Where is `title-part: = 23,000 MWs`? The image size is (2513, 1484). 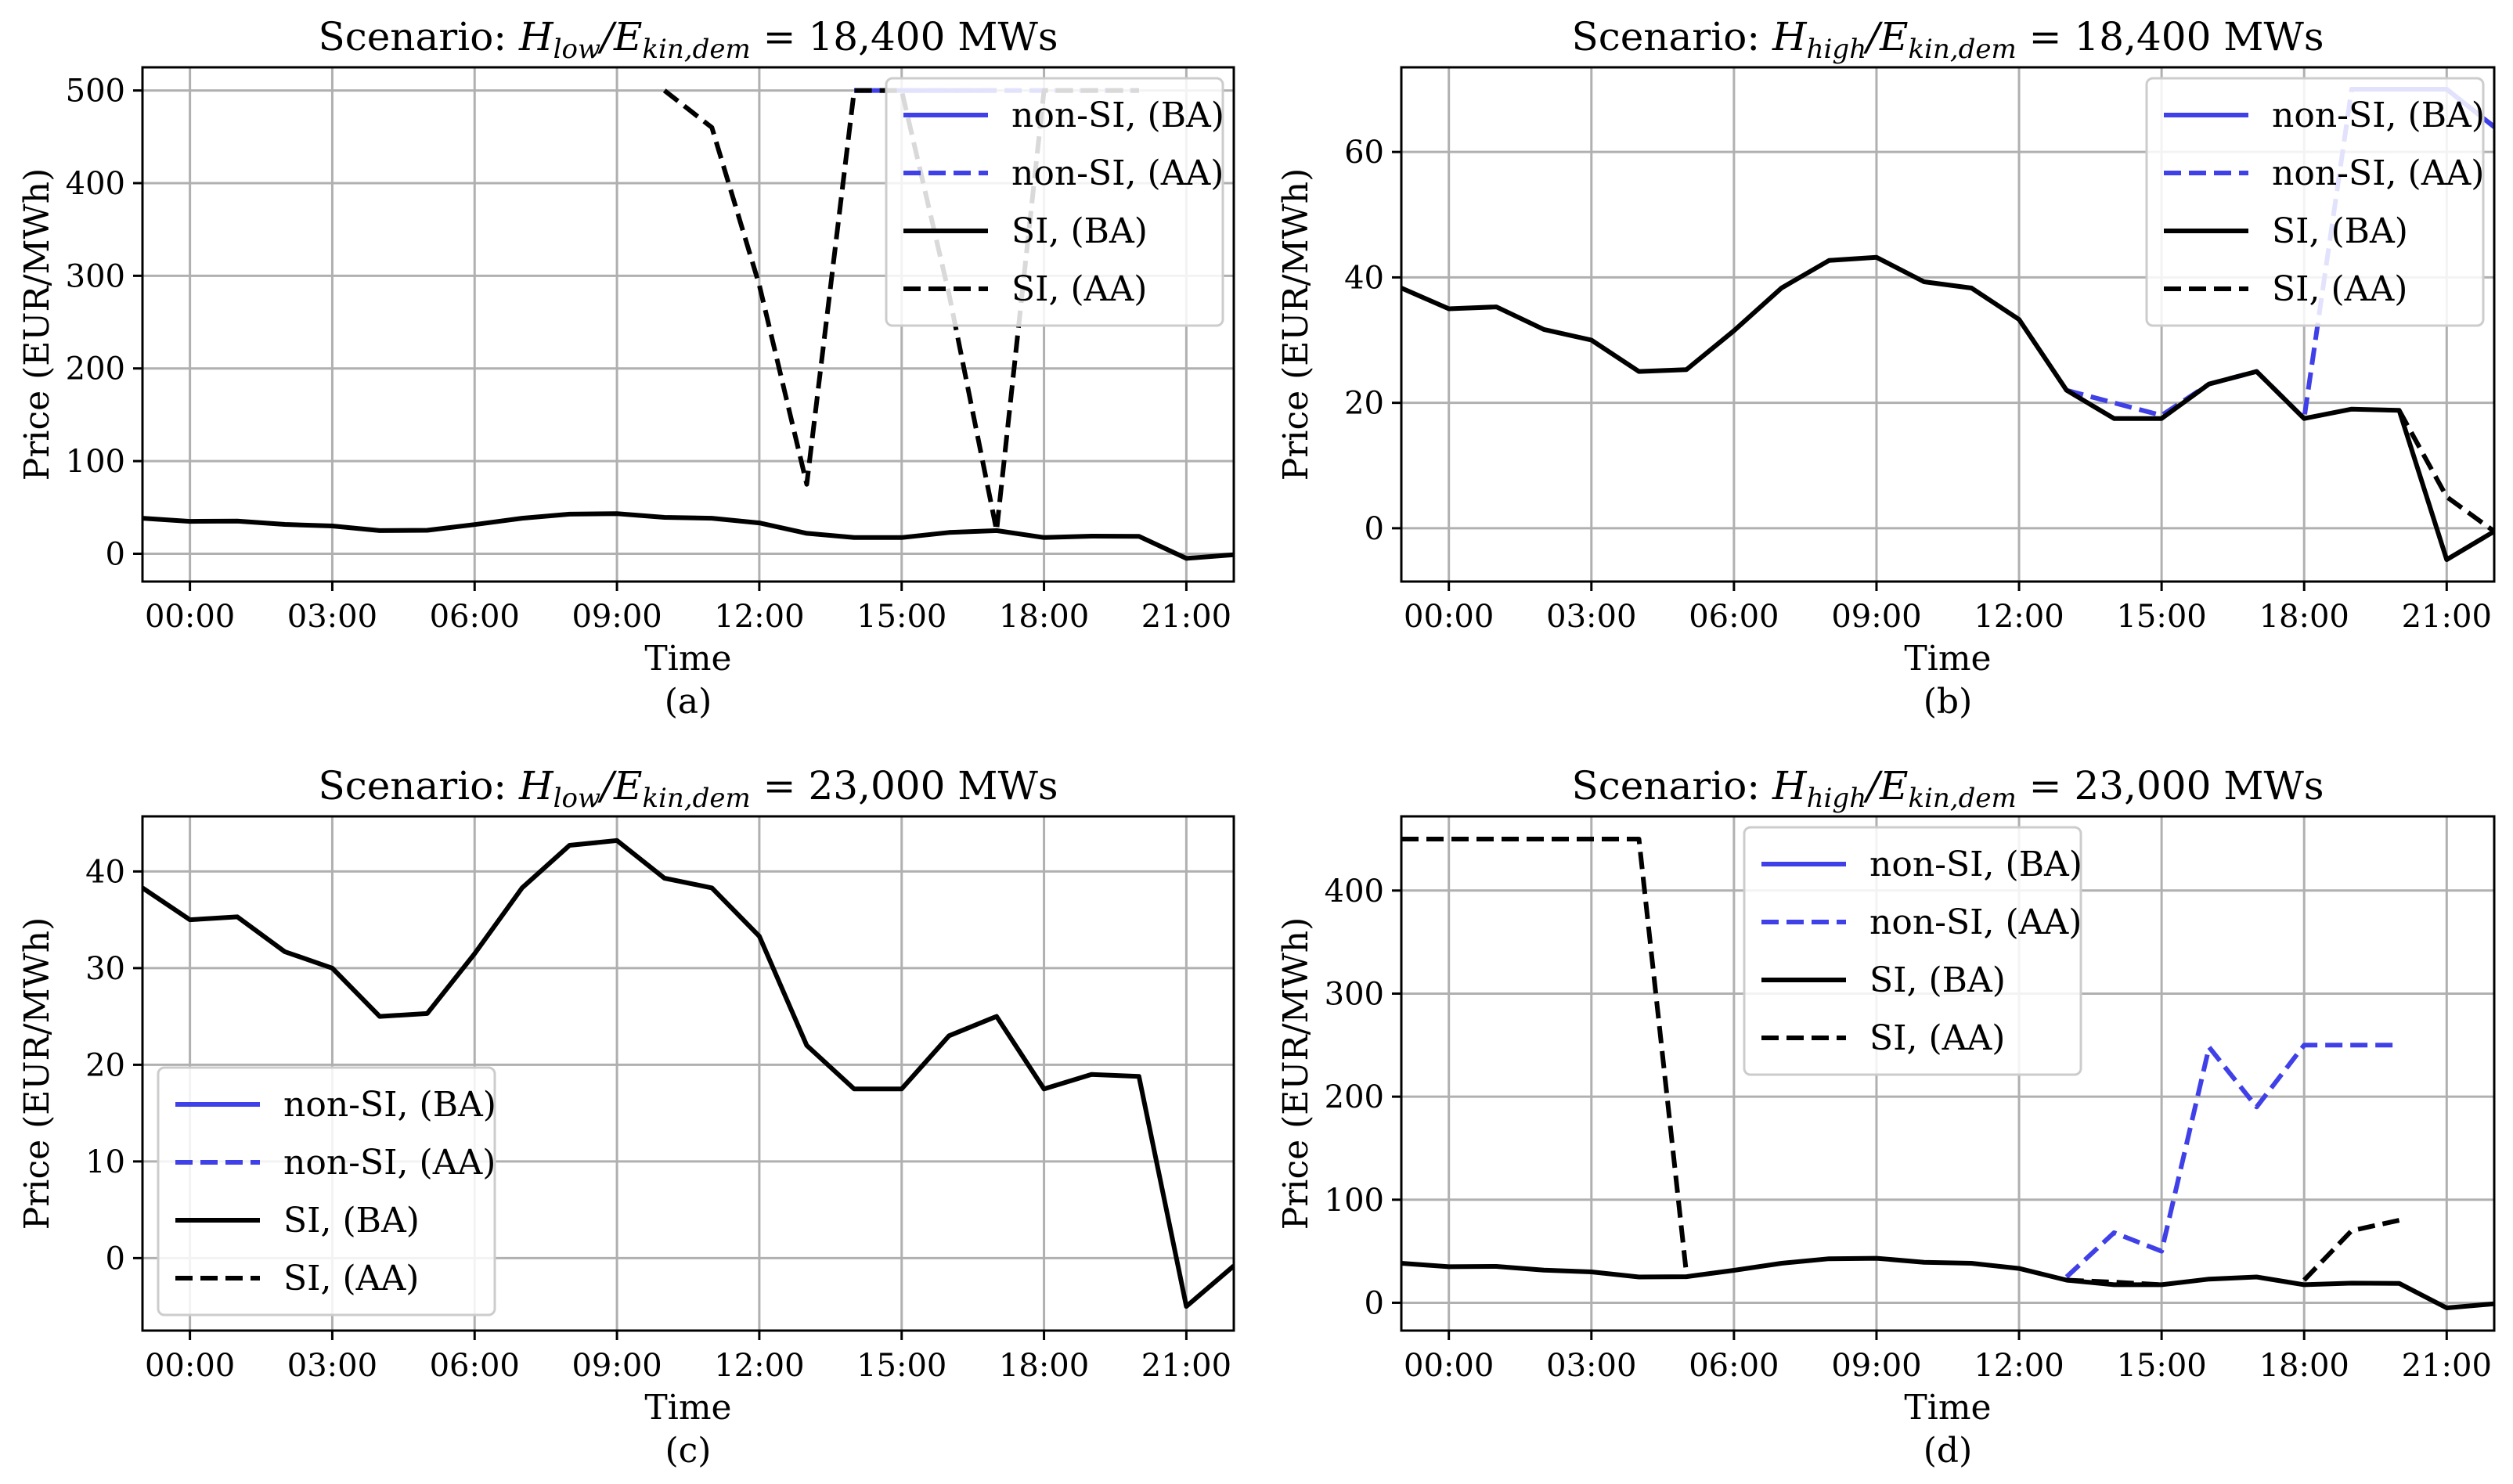
title-part: = 23,000 MWs is located at coordinates (2170, 786).